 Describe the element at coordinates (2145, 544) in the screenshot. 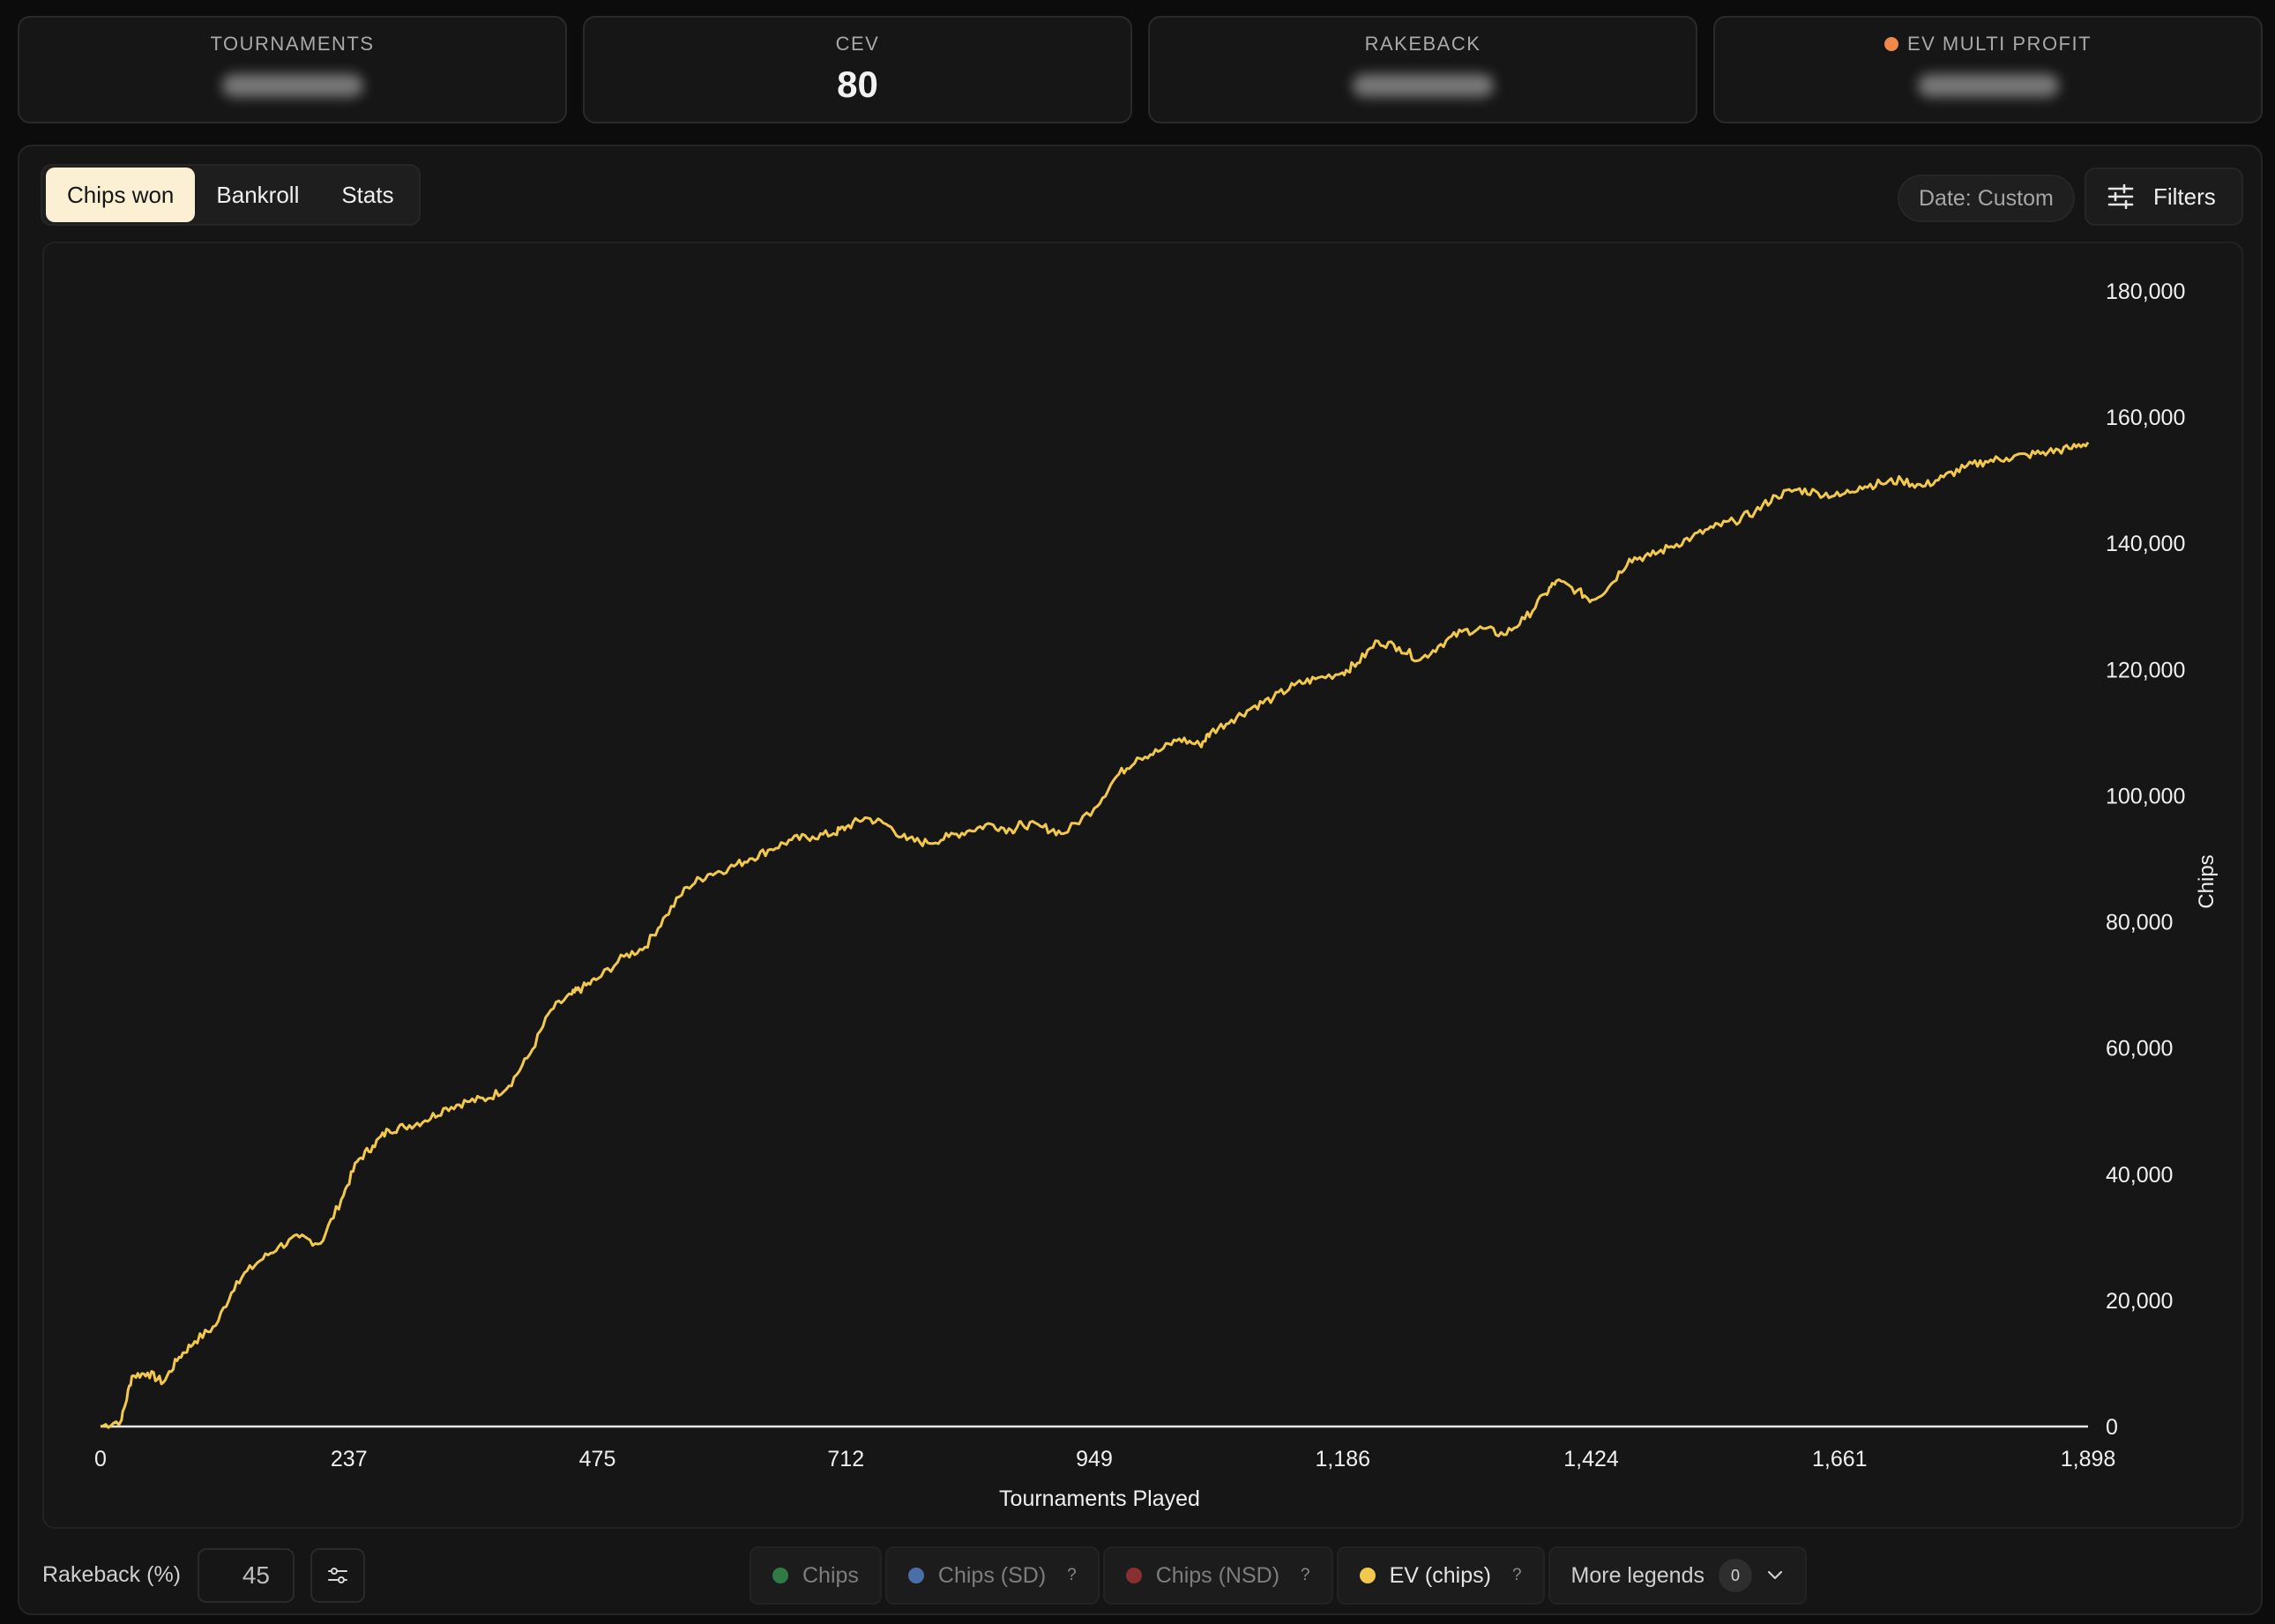

I see `y-tick-label: 140,000` at that location.